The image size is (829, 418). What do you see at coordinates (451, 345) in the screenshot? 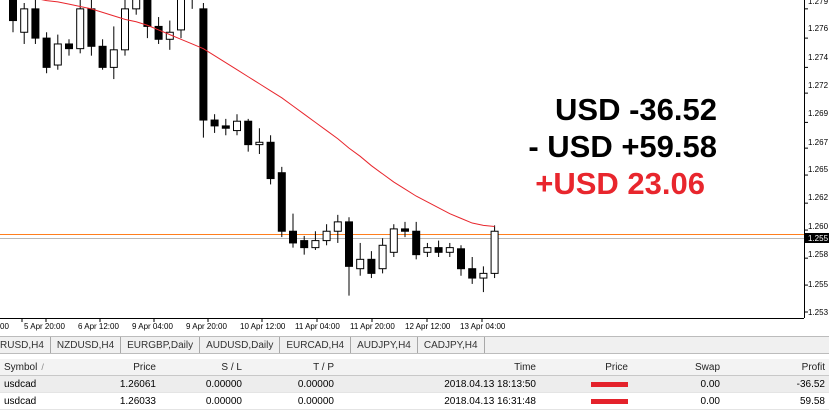
I see `tab-cadjpy: CADJPY,H4` at bounding box center [451, 345].